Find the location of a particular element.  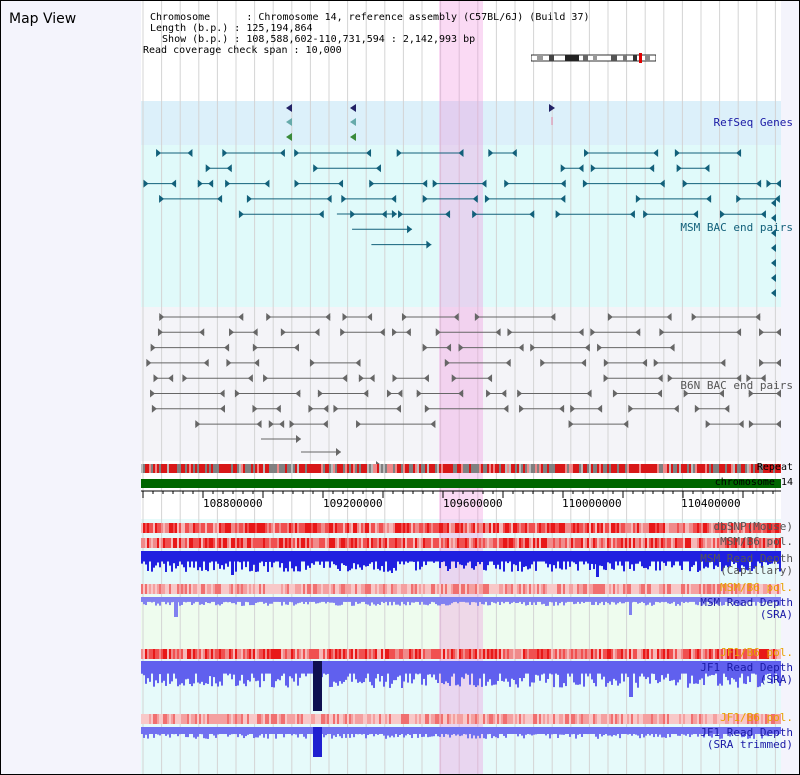

chromosome-ideogram is located at coordinates (593, 58).